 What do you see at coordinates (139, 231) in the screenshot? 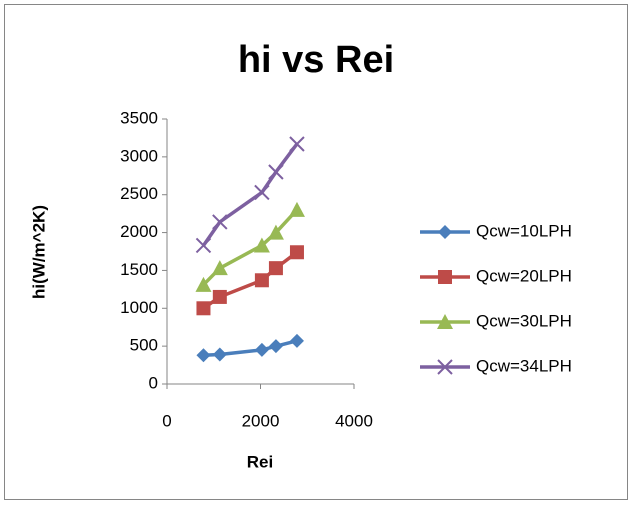
I see `y-tick-label: 2000` at bounding box center [139, 231].